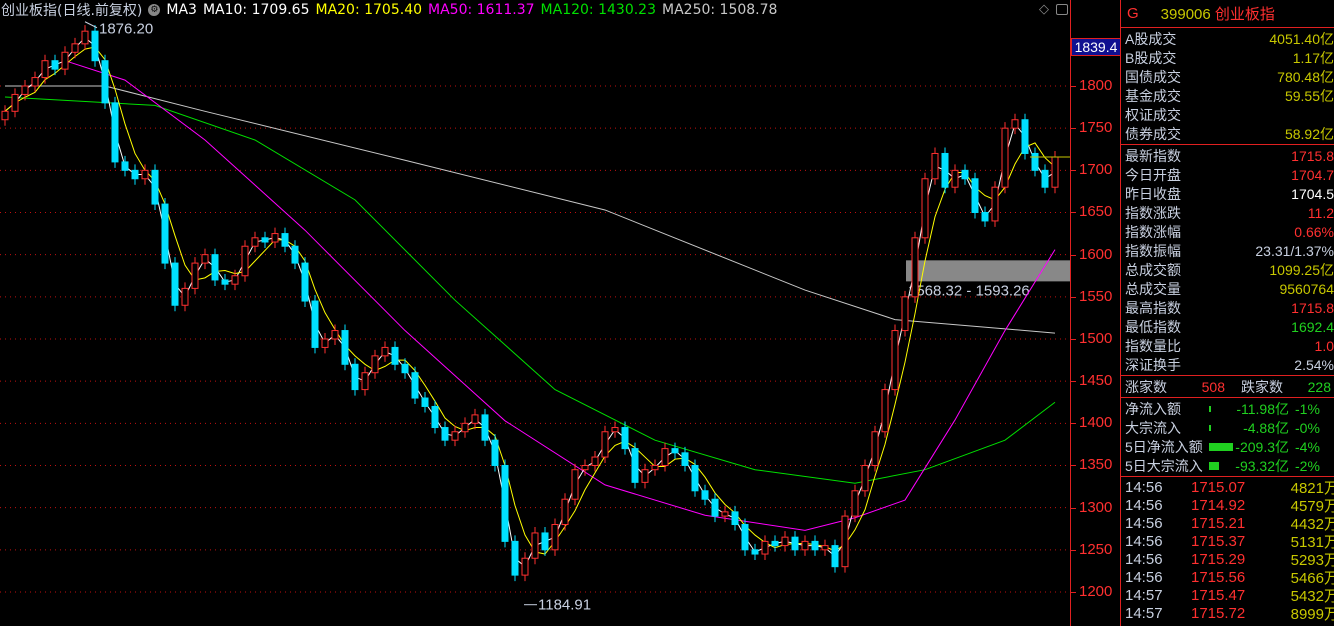 Image resolution: width=1334 pixels, height=626 pixels. What do you see at coordinates (1153, 364) in the screenshot?
I see `stats-label: 深证换手` at bounding box center [1153, 364].